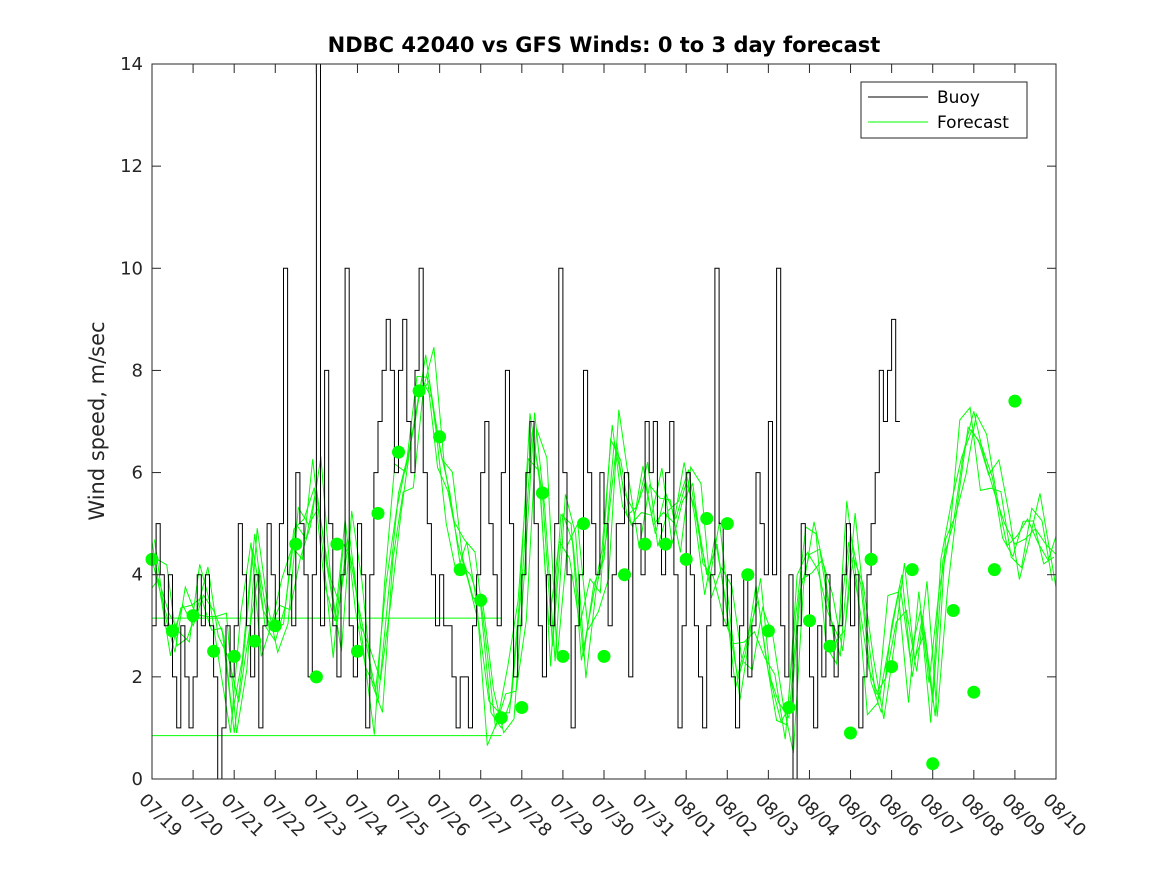  What do you see at coordinates (131, 166) in the screenshot?
I see `y-tick-label: 12` at bounding box center [131, 166].